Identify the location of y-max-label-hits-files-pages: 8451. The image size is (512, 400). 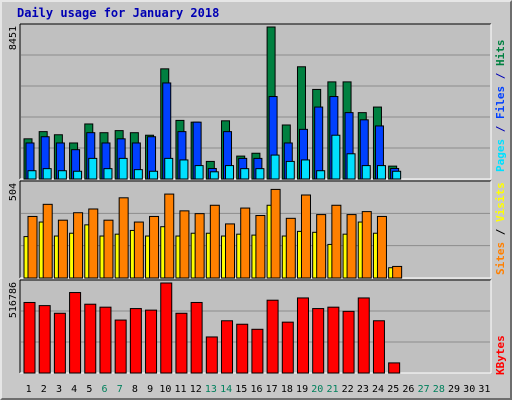
(13, 38).